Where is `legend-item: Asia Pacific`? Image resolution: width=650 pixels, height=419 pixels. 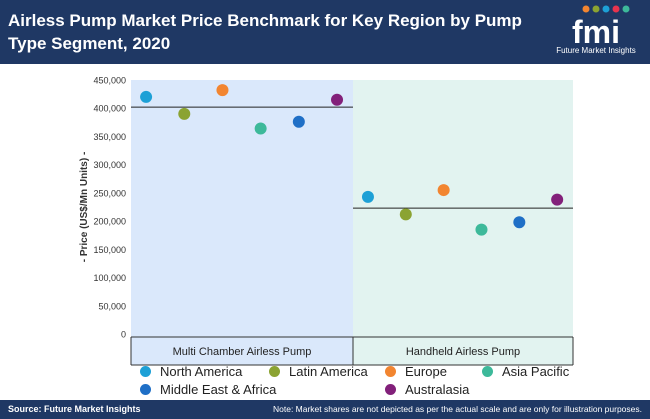 legend-item: Asia Pacific is located at coordinates (525, 371).